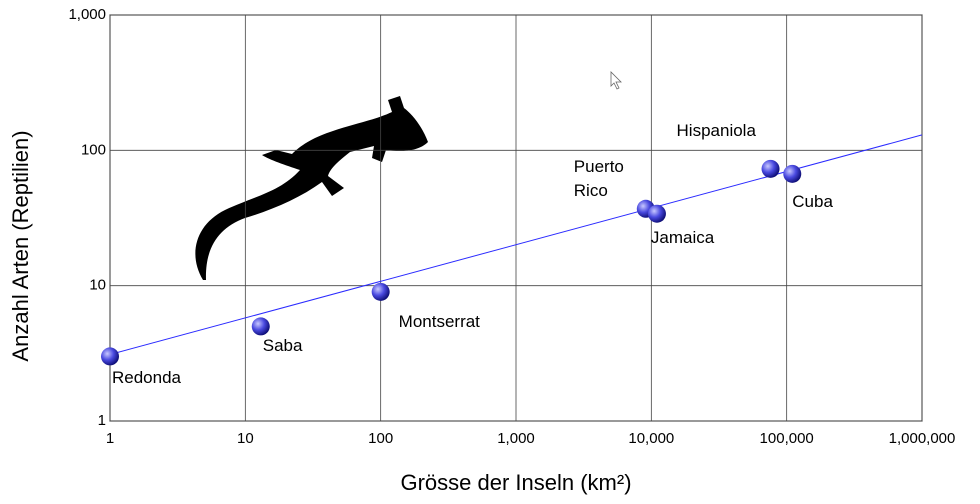  What do you see at coordinates (682, 237) in the screenshot?
I see `point-label: Jamaica` at bounding box center [682, 237].